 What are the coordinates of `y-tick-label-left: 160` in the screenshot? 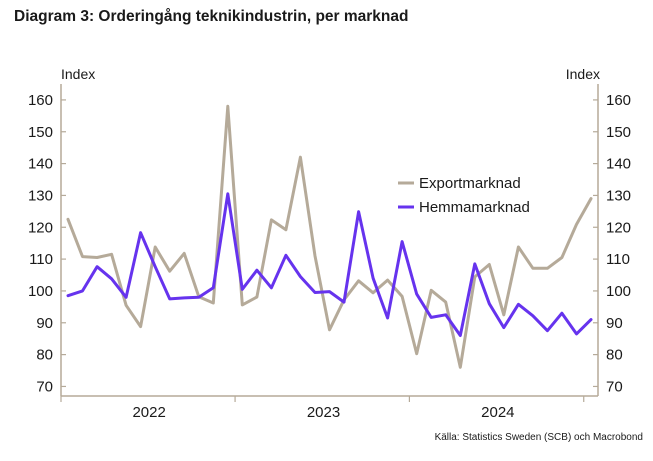 It's located at (40, 100).